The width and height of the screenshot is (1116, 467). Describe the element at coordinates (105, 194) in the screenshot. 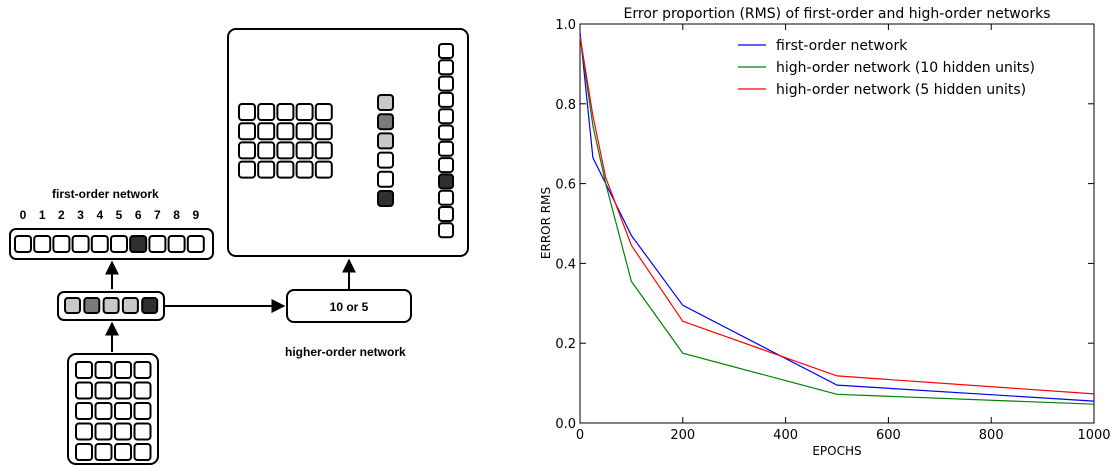

I see `first-order-network-label: first-order network` at that location.